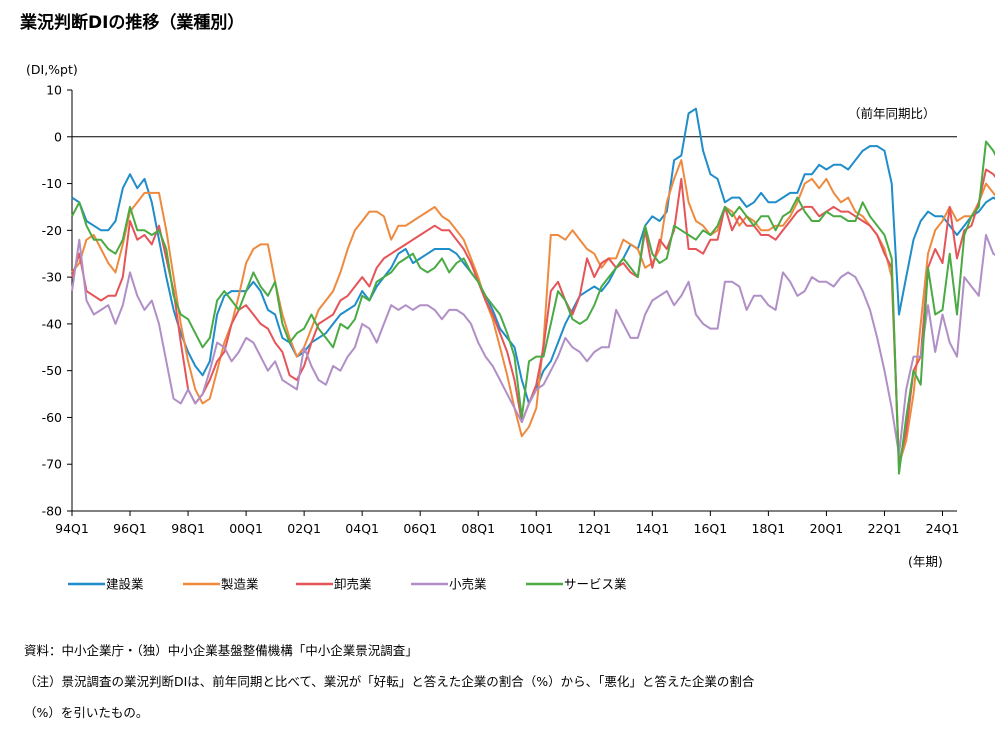 The image size is (995, 730). I want to click on x-tick-label: 94Q1, so click(72, 528).